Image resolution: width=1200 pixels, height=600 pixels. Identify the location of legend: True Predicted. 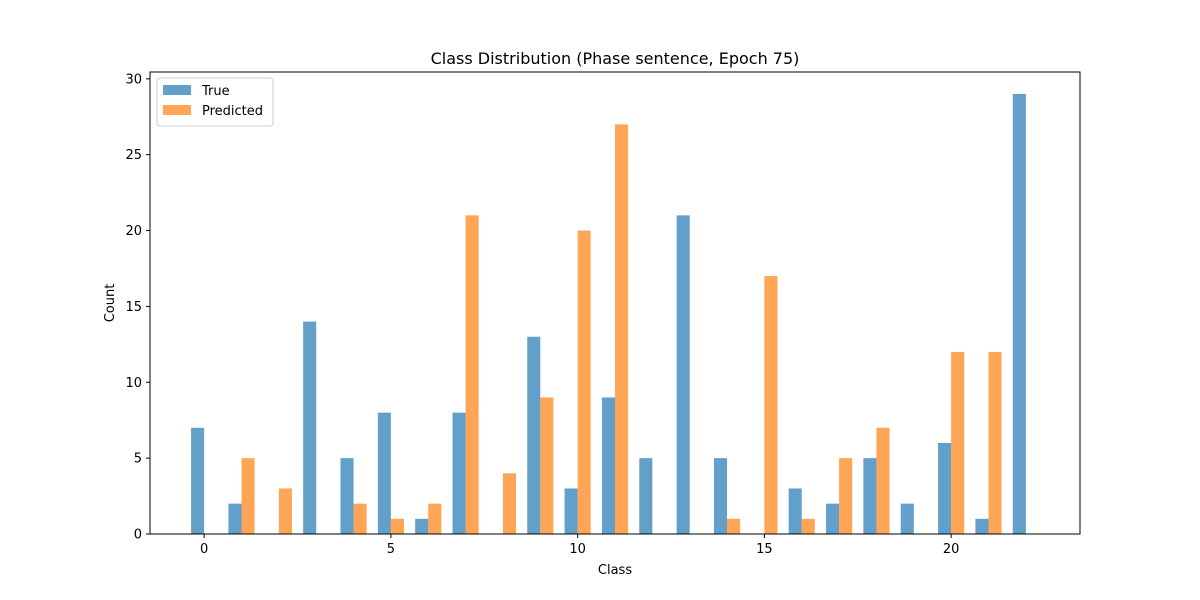
(215, 102).